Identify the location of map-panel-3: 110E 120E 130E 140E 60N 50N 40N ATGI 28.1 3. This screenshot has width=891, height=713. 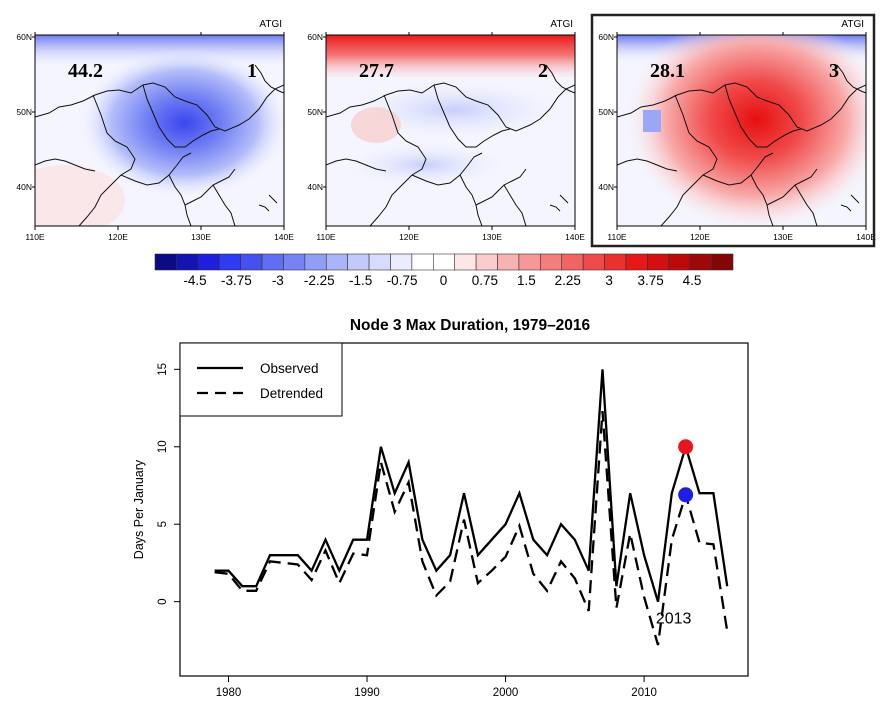
(733, 130).